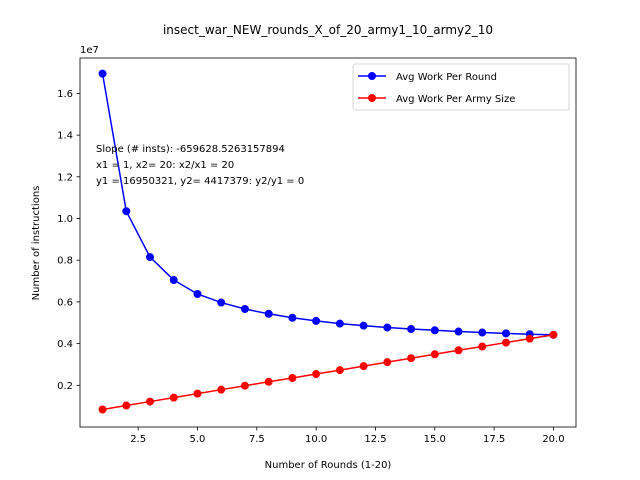 The height and width of the screenshot is (480, 640). I want to click on x-tick-label: 5.0, so click(198, 439).